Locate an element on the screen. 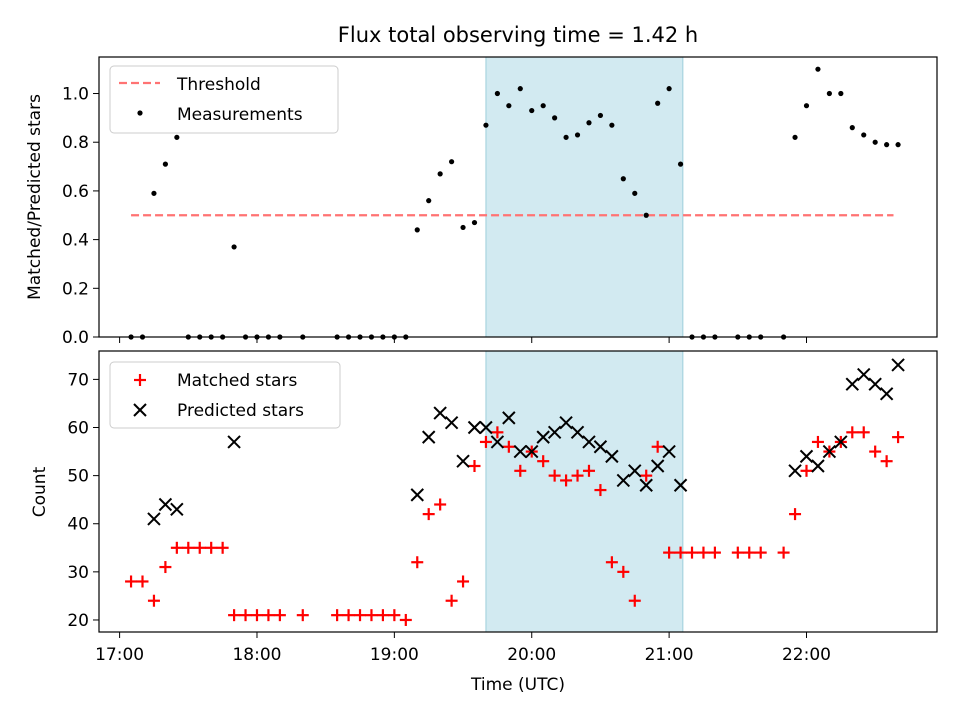  x-tick-label: 17:00 is located at coordinates (119, 655).